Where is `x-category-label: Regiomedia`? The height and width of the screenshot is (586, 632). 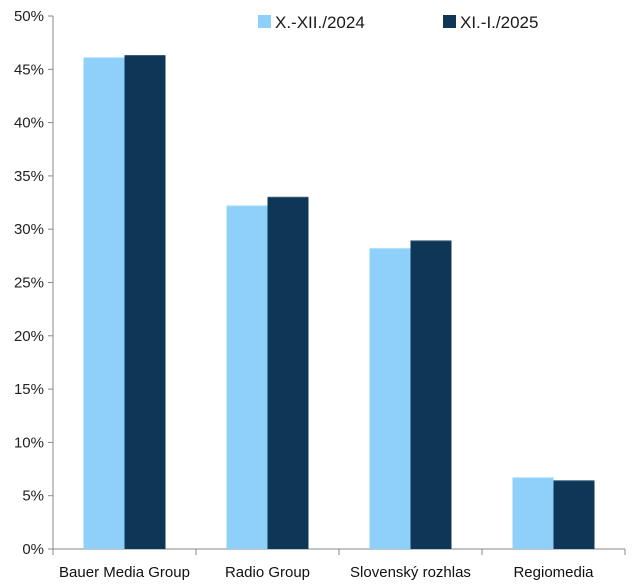 x-category-label: Regiomedia is located at coordinates (553, 572).